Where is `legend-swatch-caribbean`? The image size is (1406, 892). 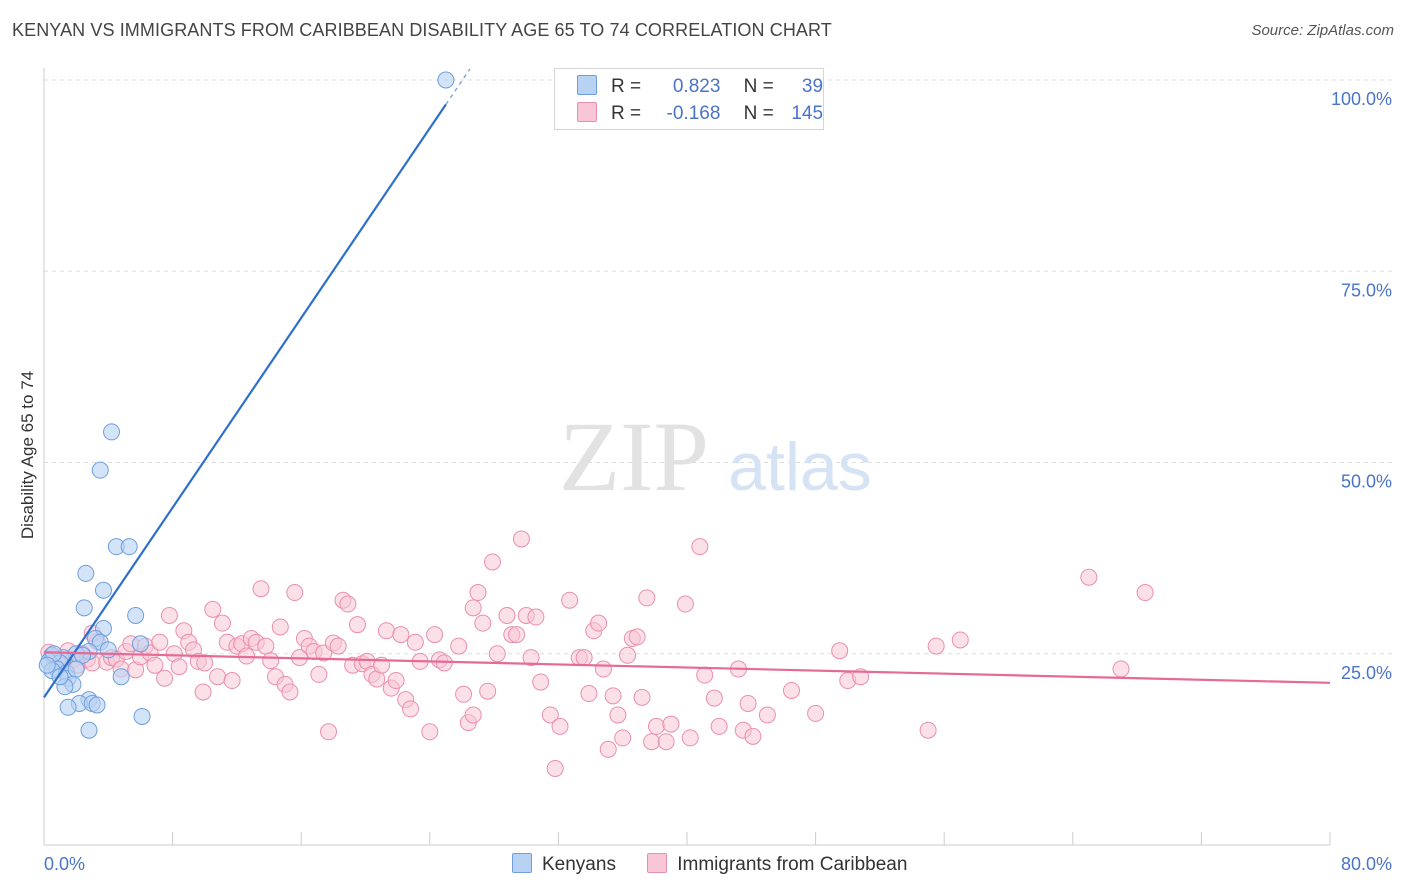 legend-swatch-caribbean is located at coordinates (587, 112).